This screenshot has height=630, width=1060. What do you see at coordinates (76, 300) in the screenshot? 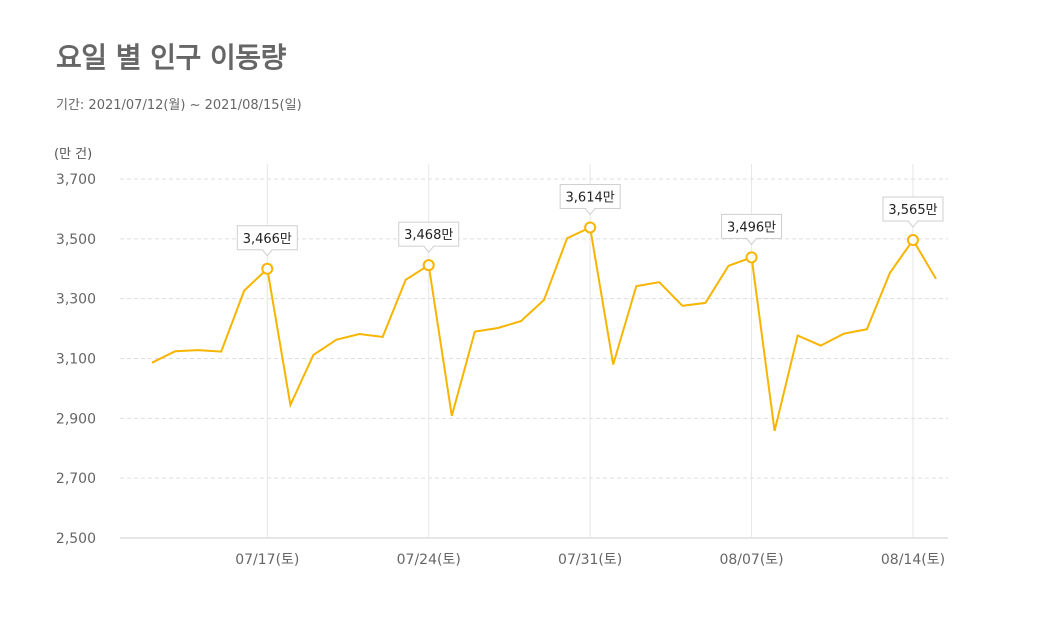
I see `y-tick-label: 3,300` at bounding box center [76, 300].